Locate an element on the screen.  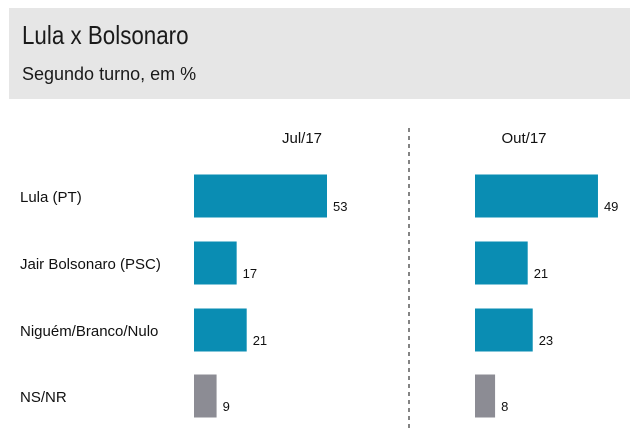
data-label: 53 is located at coordinates (340, 206).